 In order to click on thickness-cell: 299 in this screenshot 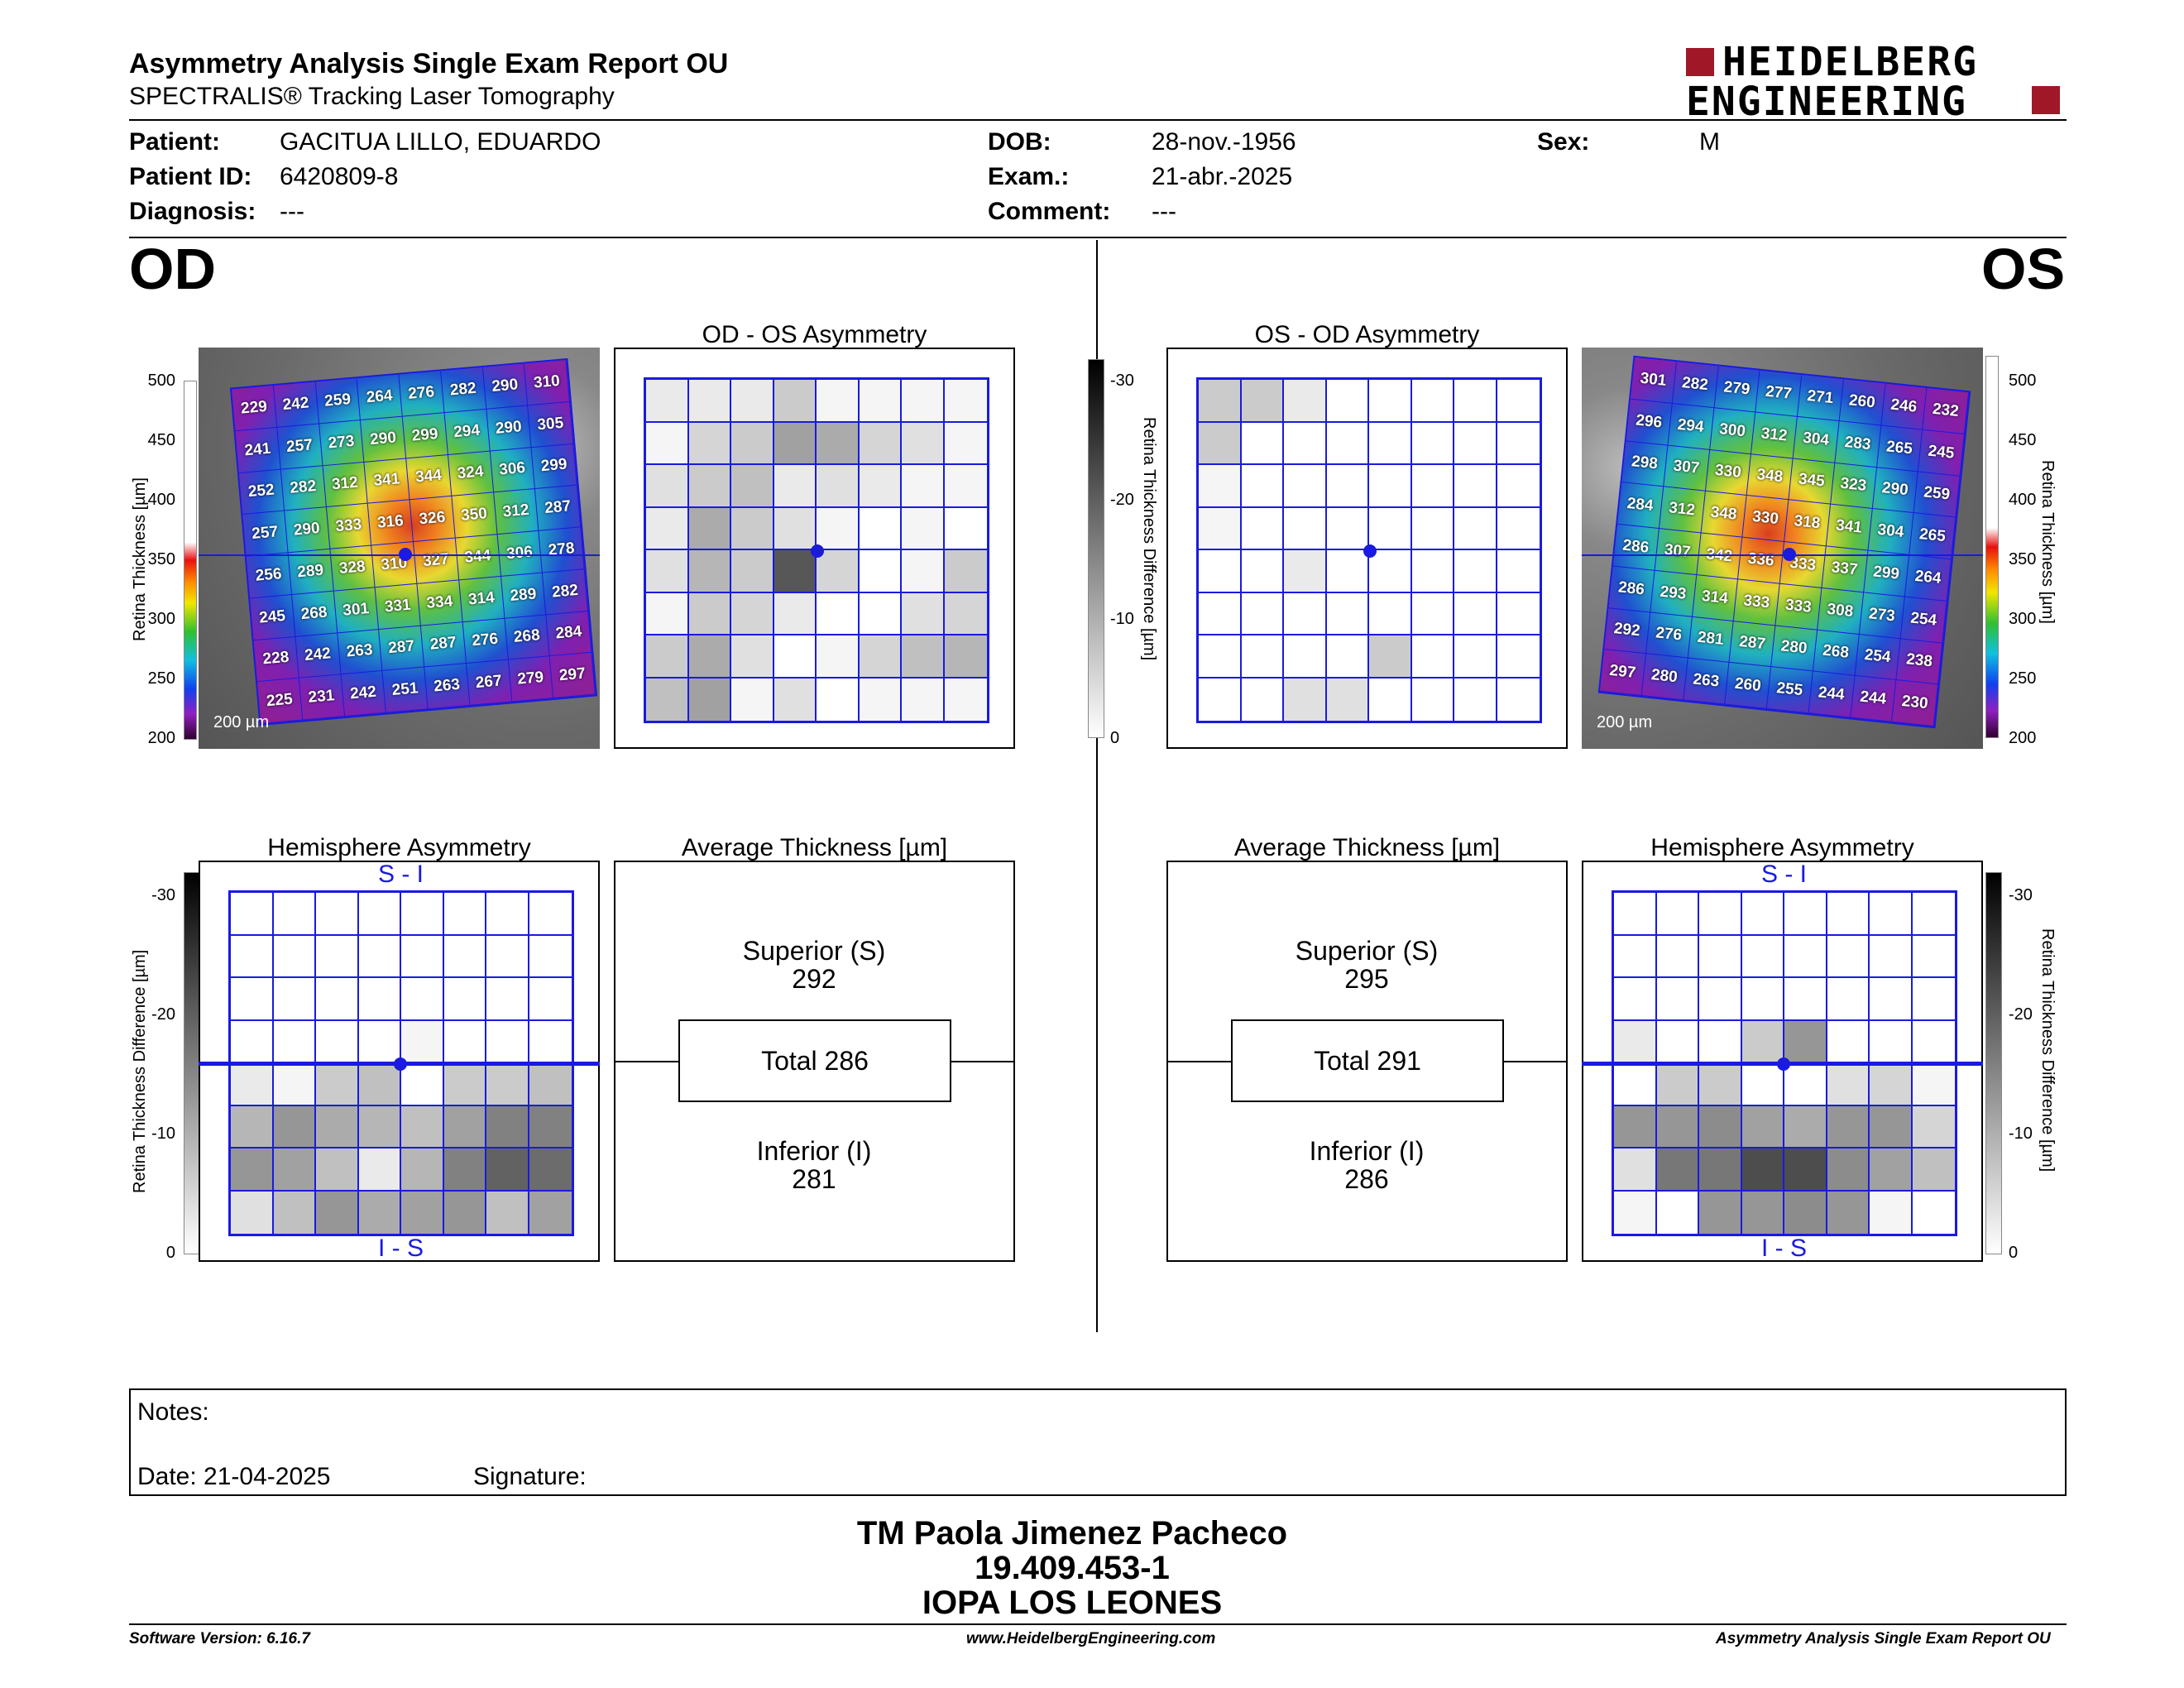, I will do `click(1886, 573)`.